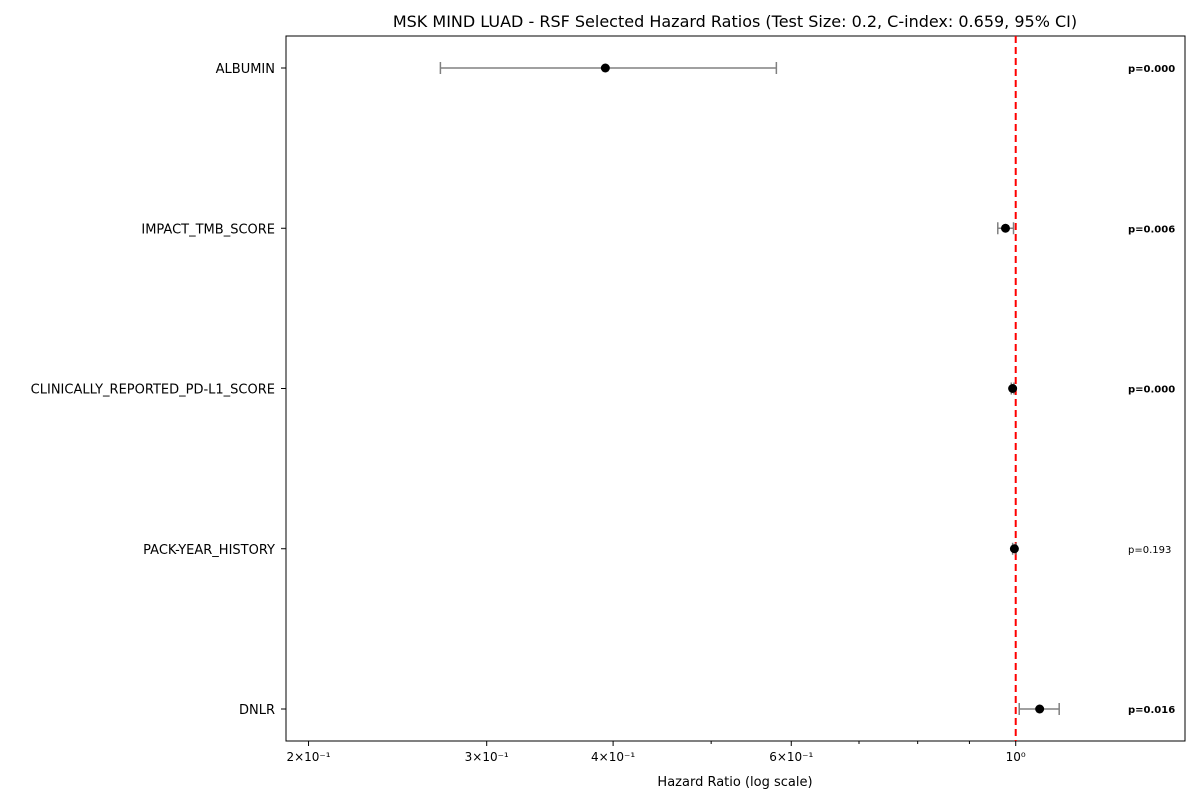 Image resolution: width=1200 pixels, height=804 pixels. I want to click on p-value-label: p=0.016, so click(1151, 710).